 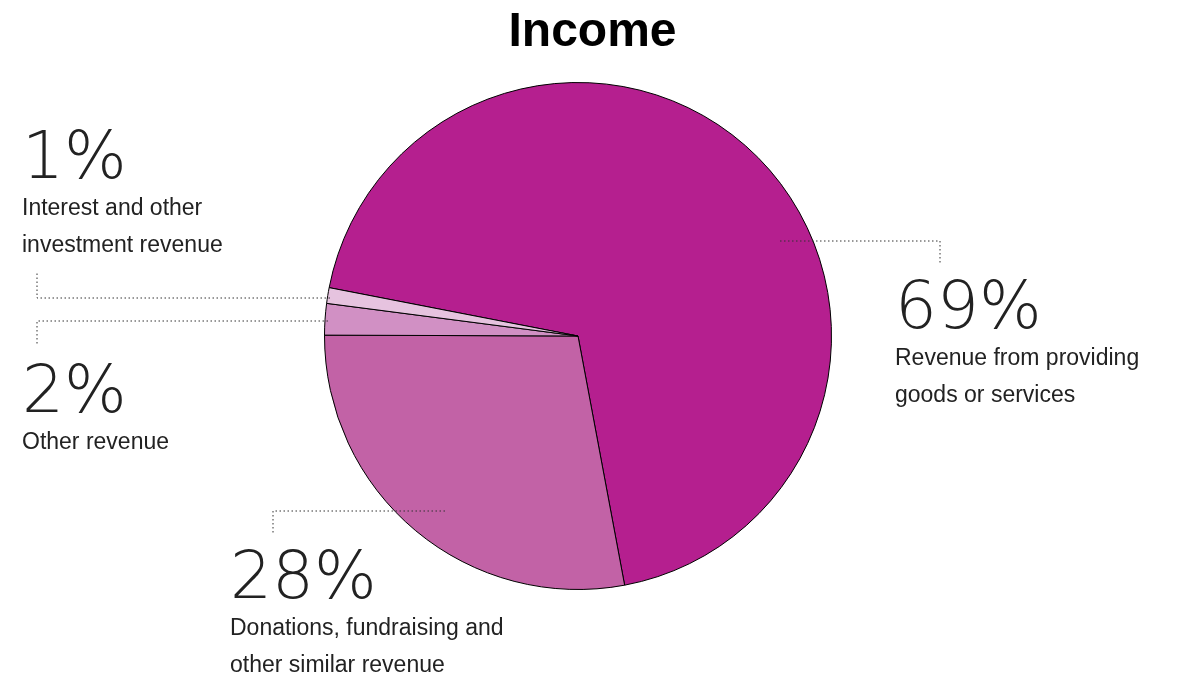 I want to click on slice-label: Revenue from providing goods or services, so click(x=1017, y=375).